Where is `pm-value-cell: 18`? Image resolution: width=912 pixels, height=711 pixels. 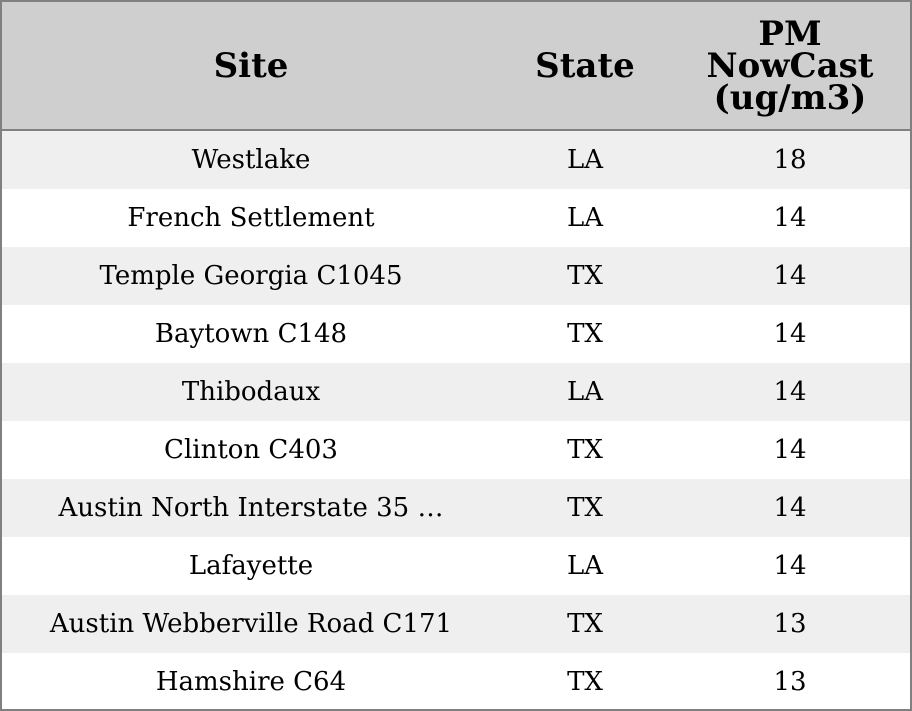
pm-value-cell: 18 is located at coordinates (790, 160).